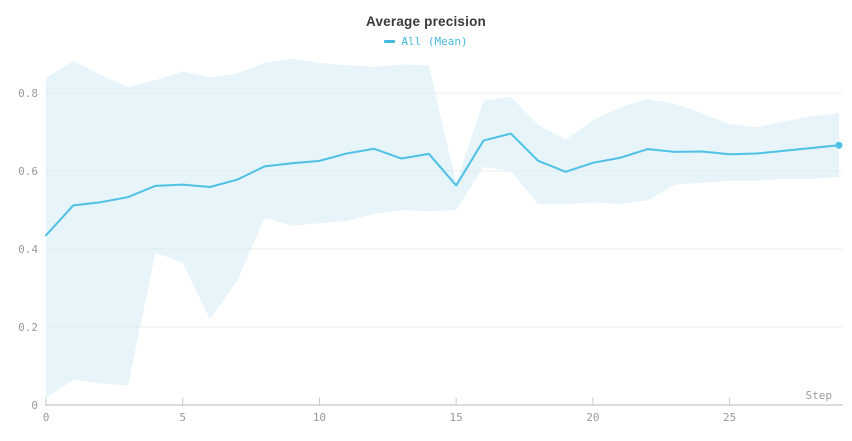  What do you see at coordinates (819, 395) in the screenshot?
I see `x-axis-label: Step` at bounding box center [819, 395].